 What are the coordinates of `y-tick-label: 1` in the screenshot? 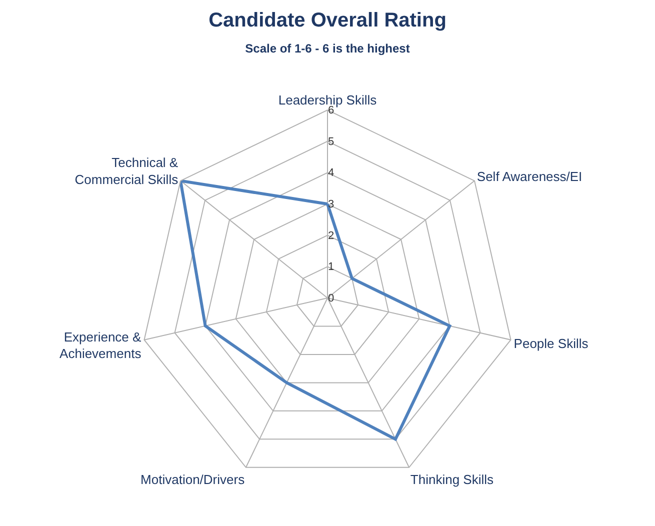 It's located at (331, 267).